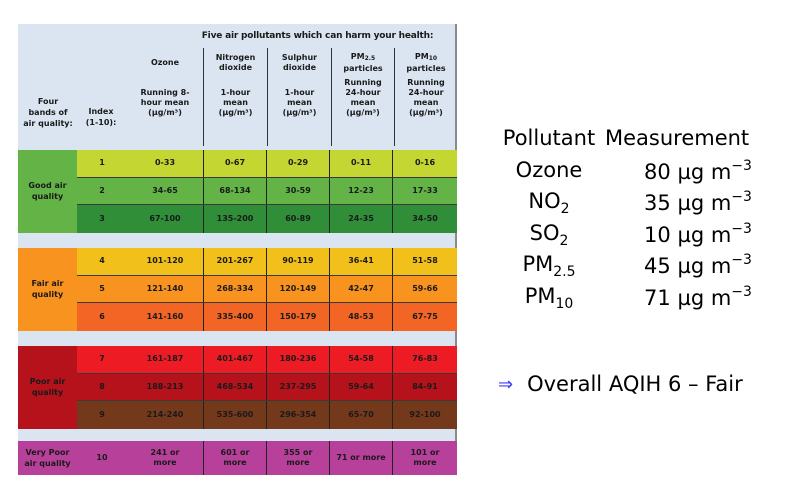 This screenshot has width=808, height=489. Describe the element at coordinates (101, 117) in the screenshot. I see `header-index: Index (1-10):` at that location.